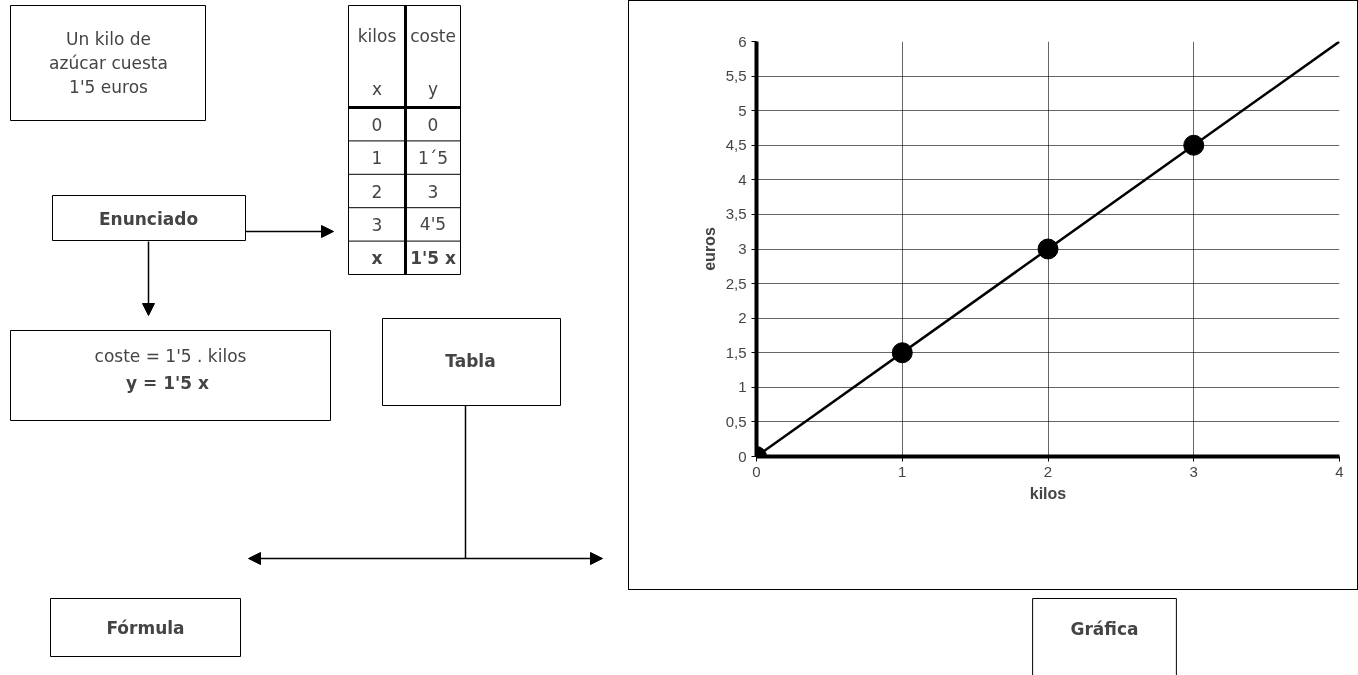 This screenshot has height=675, width=1358. Describe the element at coordinates (1048, 493) in the screenshot. I see `x-axis-title: kilos` at that location.